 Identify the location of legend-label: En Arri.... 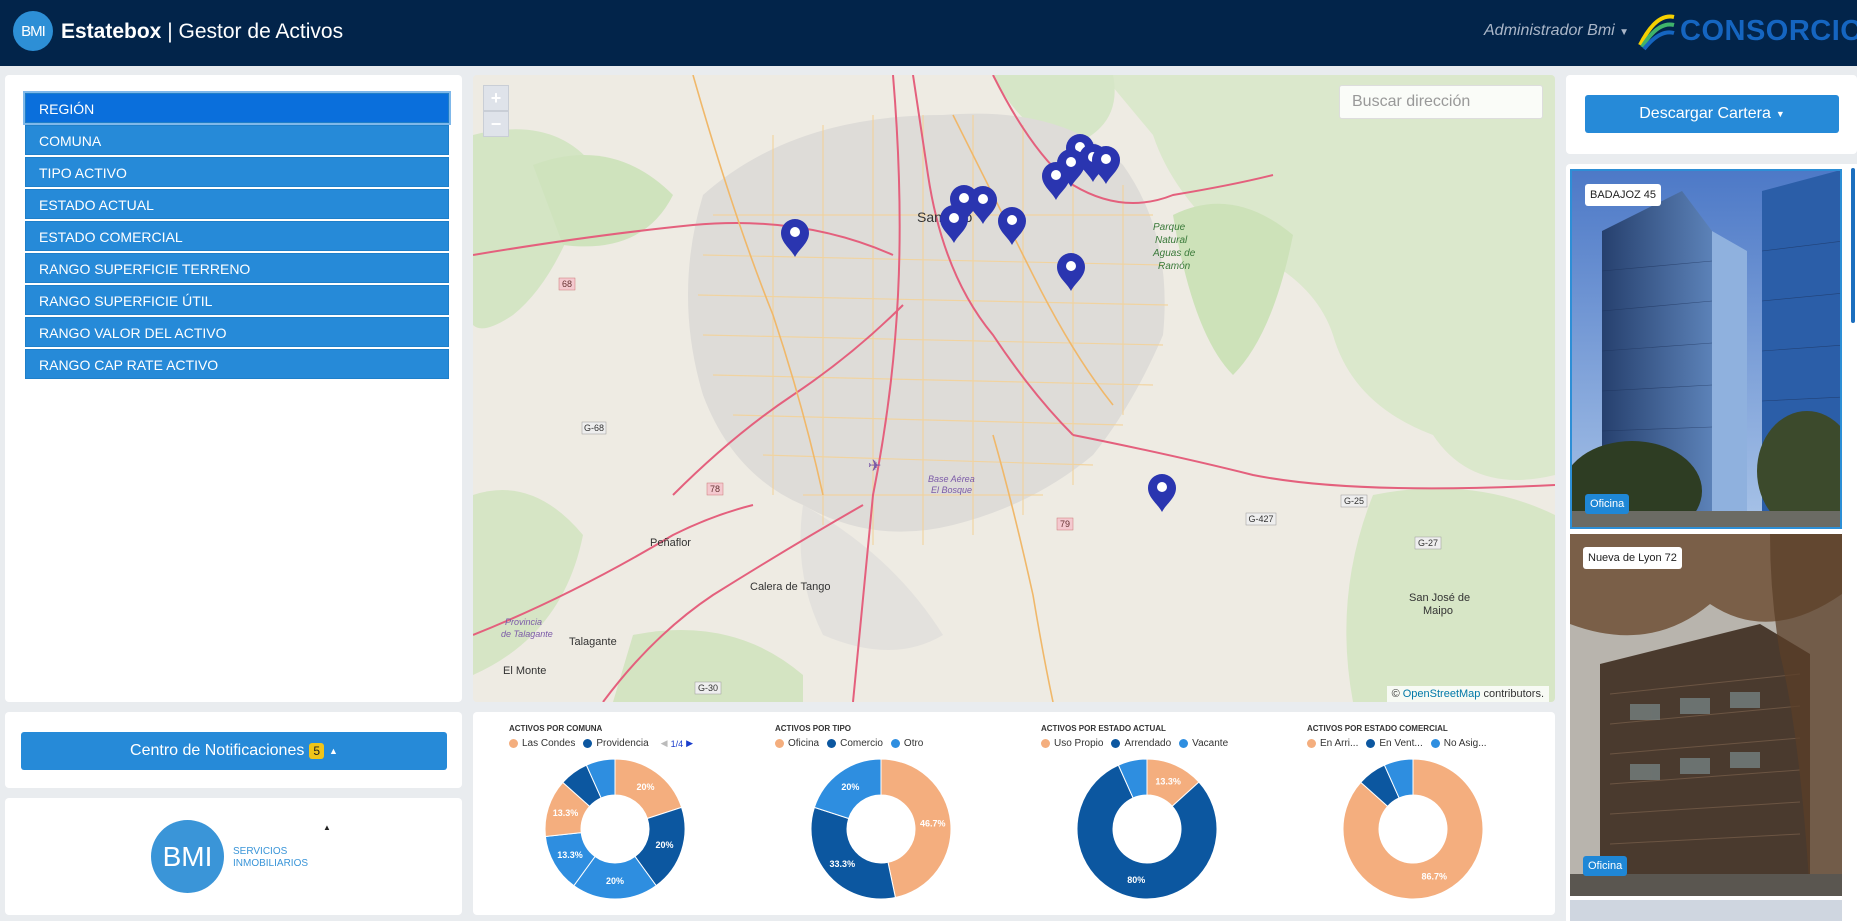
(1339, 743).